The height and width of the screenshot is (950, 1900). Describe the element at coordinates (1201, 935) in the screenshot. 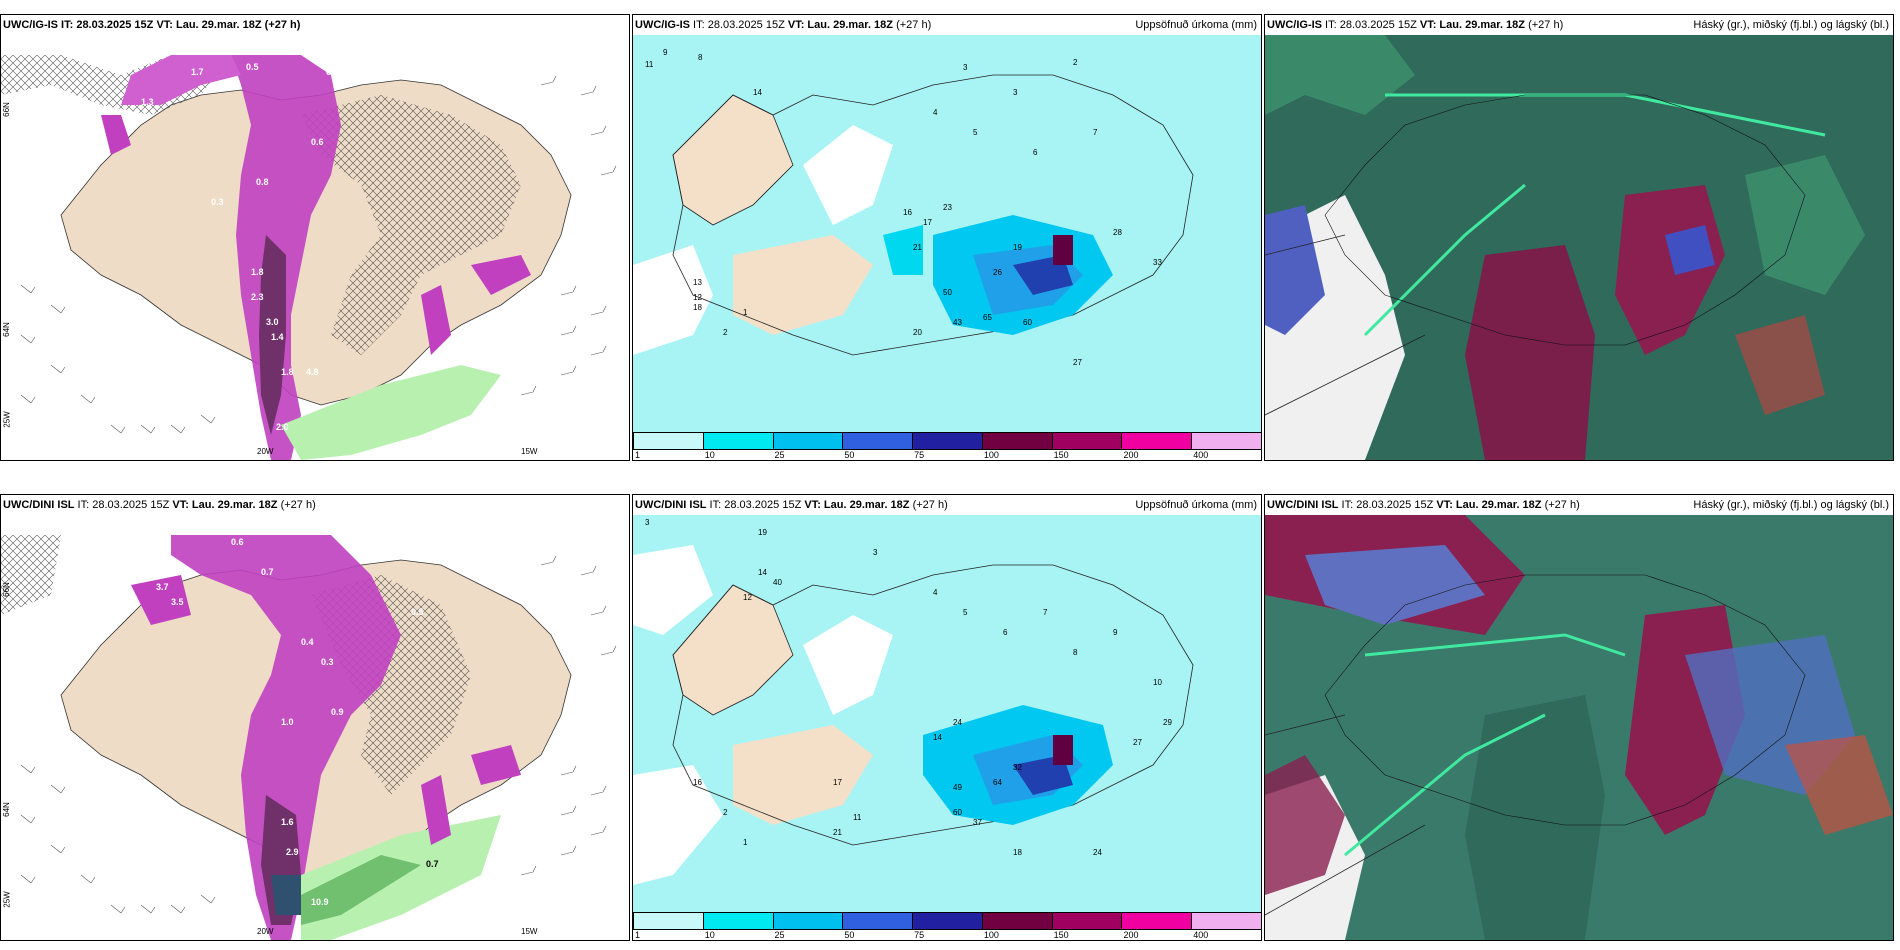

I see `colorbar-tick-label: 400` at that location.